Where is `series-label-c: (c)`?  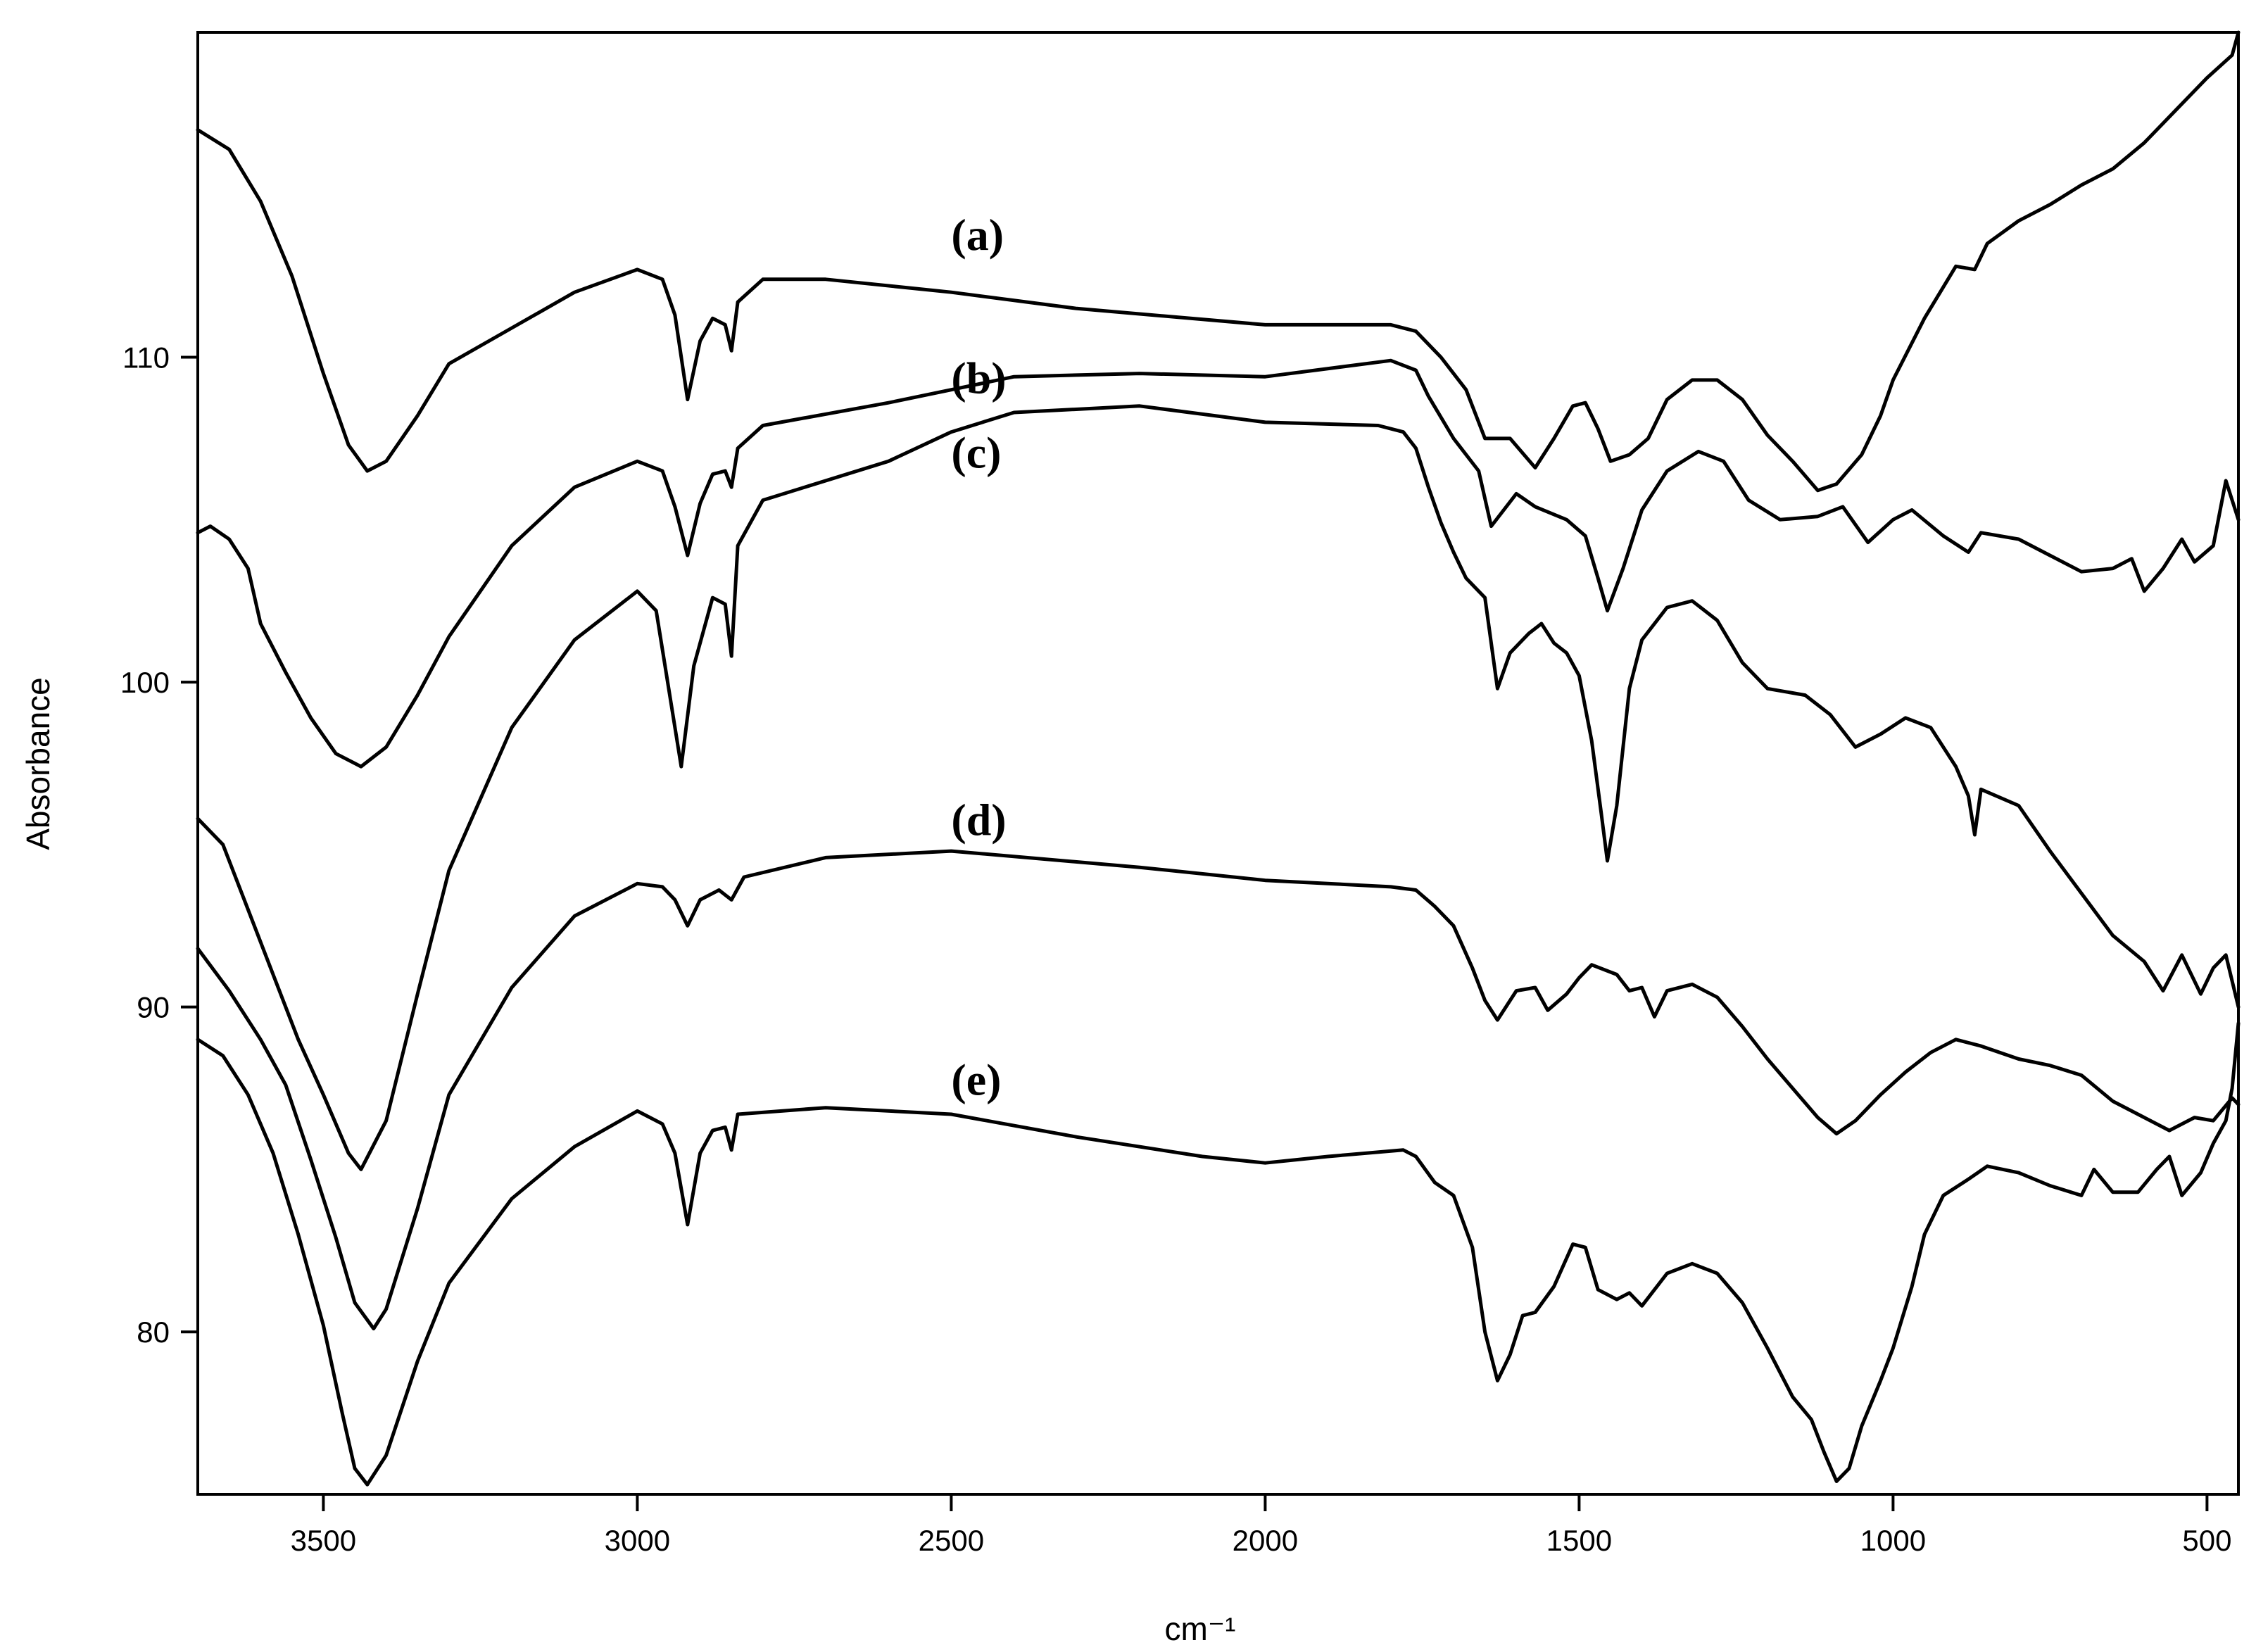
series-label-c: (c) is located at coordinates (976, 452).